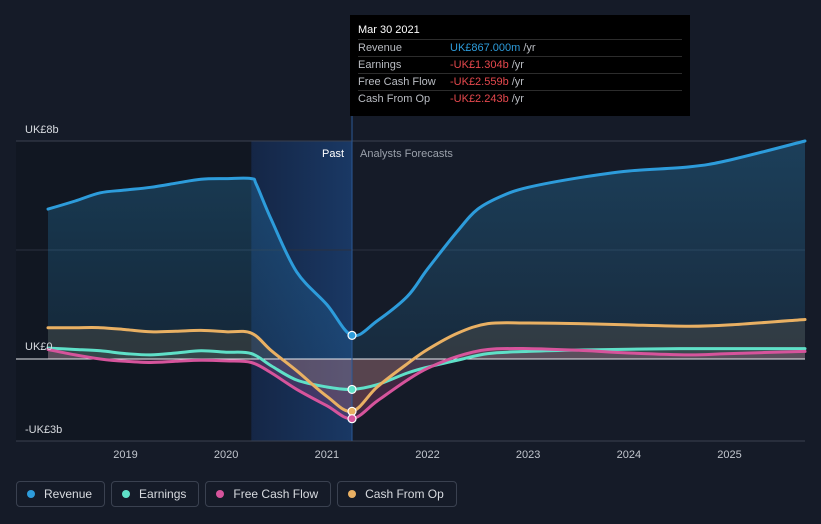 The height and width of the screenshot is (524, 821). What do you see at coordinates (126, 494) in the screenshot?
I see `earnings-dot-icon` at bounding box center [126, 494].